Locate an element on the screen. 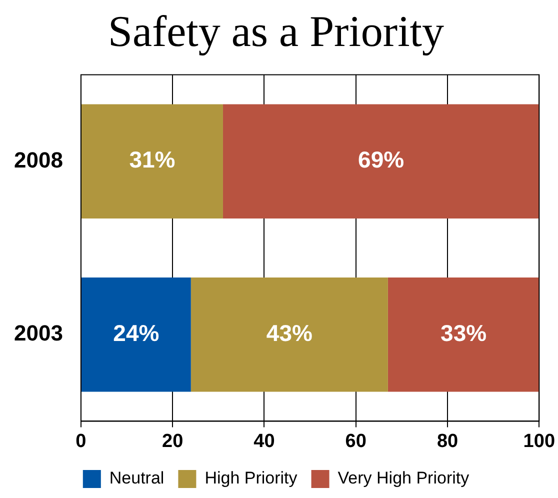 The width and height of the screenshot is (558, 498). x-tick-label: 100 is located at coordinates (539, 441).